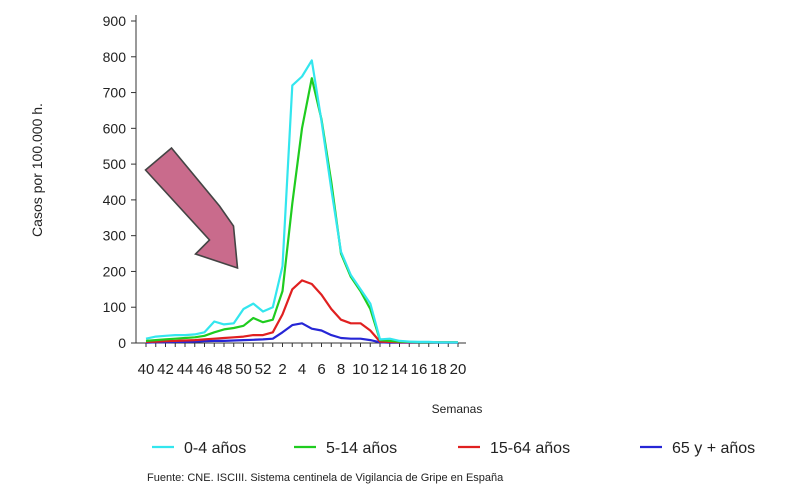 The image size is (808, 495). I want to click on y-tick-label: 800, so click(115, 57).